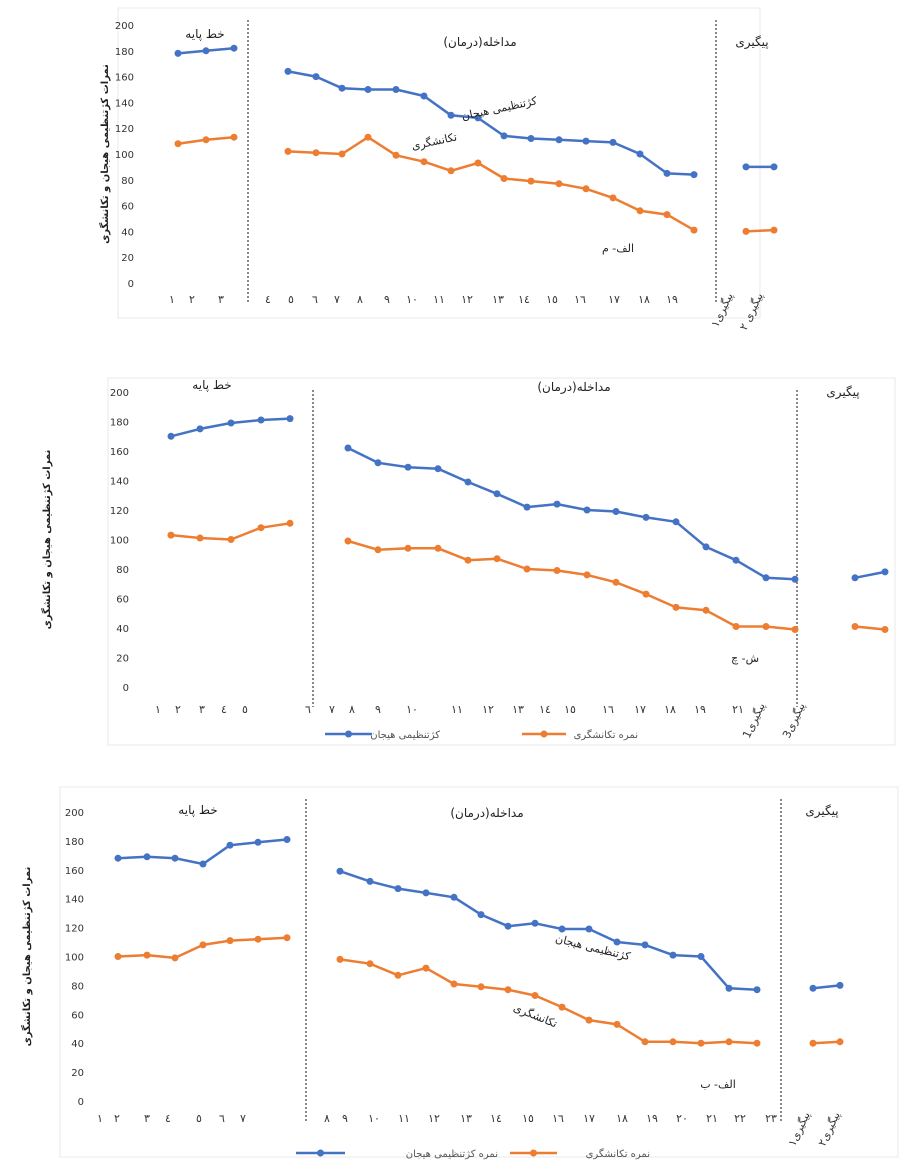 The image size is (909, 1162). I want to click on x-tick-label: ٢١, so click(712, 1118).